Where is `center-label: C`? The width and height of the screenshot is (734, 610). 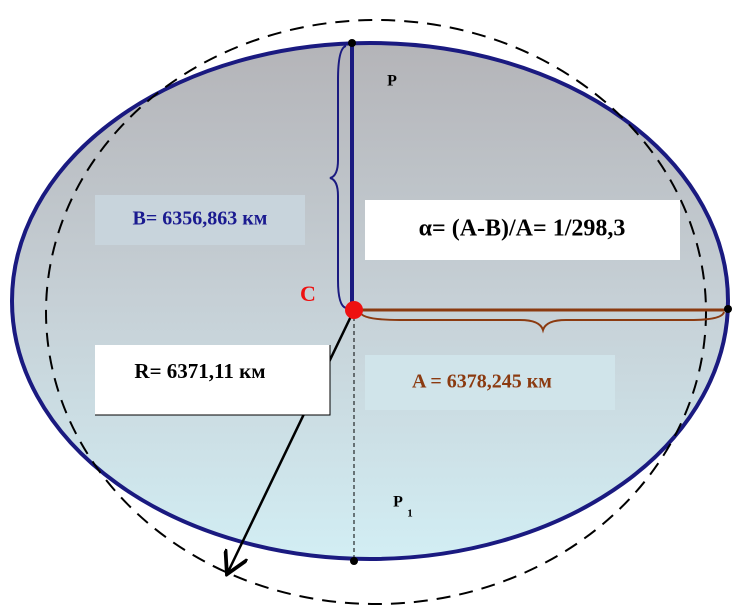 center-label: C is located at coordinates (308, 293).